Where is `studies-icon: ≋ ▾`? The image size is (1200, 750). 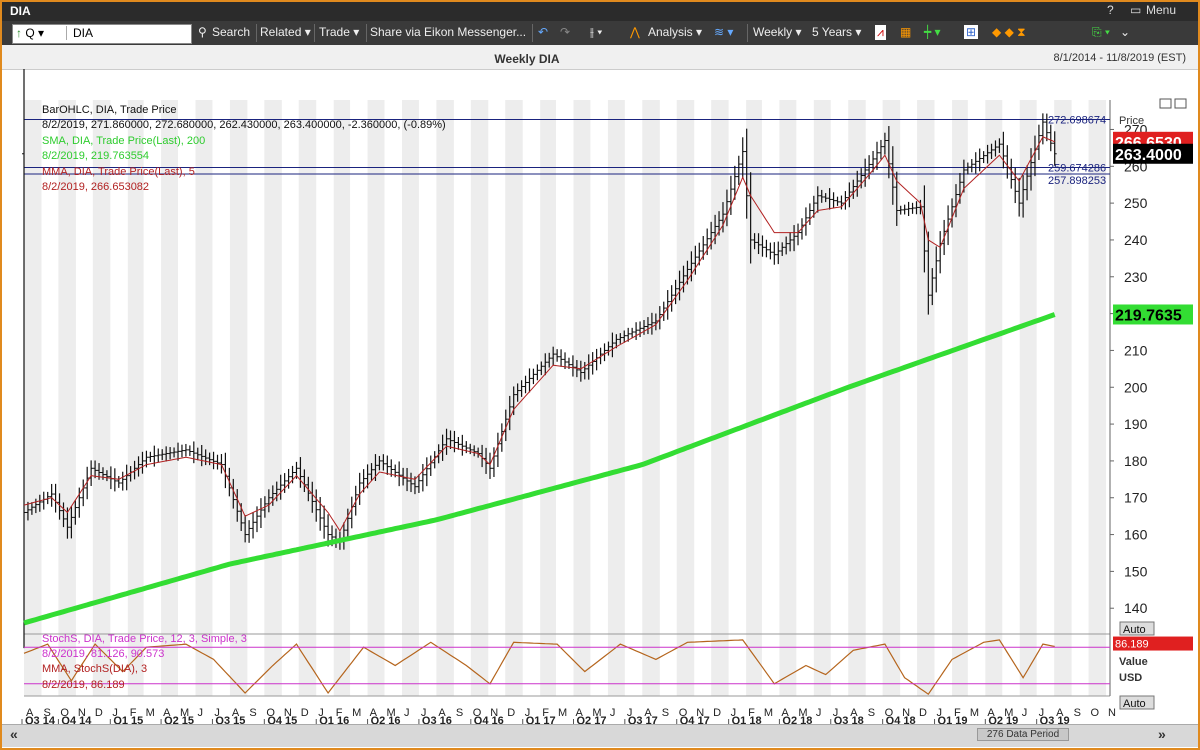 studies-icon: ≋ ▾ is located at coordinates (724, 32).